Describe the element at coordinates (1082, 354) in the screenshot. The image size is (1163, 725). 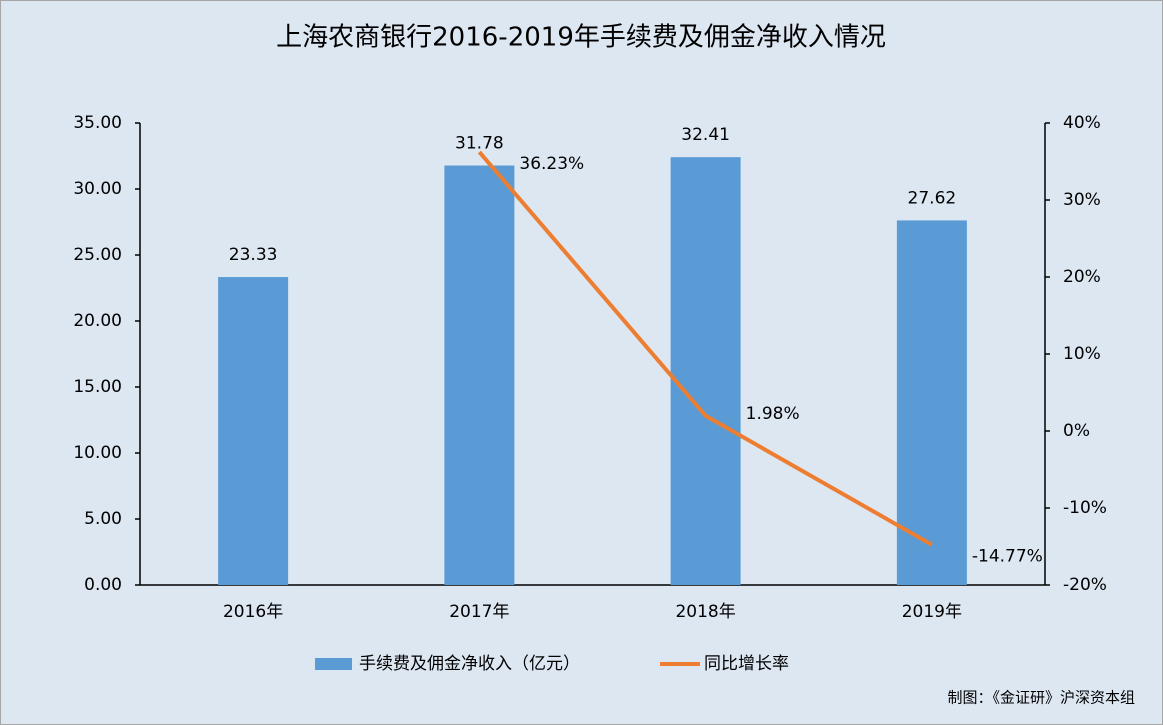
I see `y2-tick-label: 10%` at that location.